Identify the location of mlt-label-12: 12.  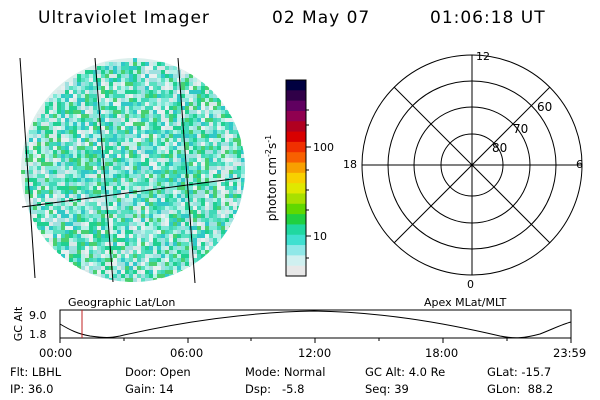
(483, 56).